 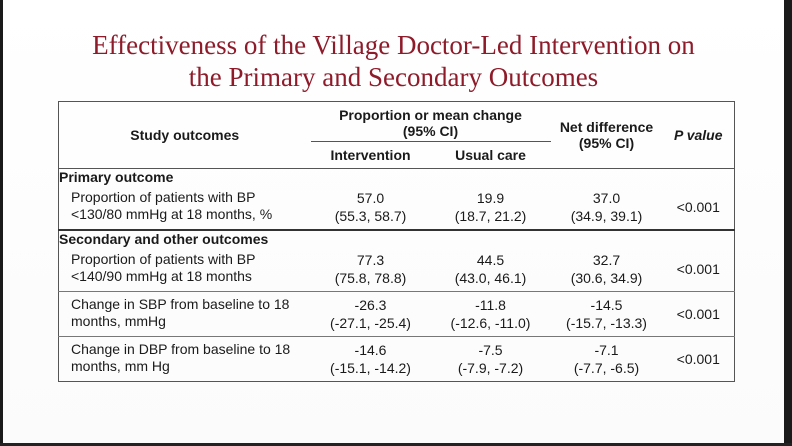 I want to click on header-proportion: Proportion or mean change (95% CI), so click(x=431, y=122).